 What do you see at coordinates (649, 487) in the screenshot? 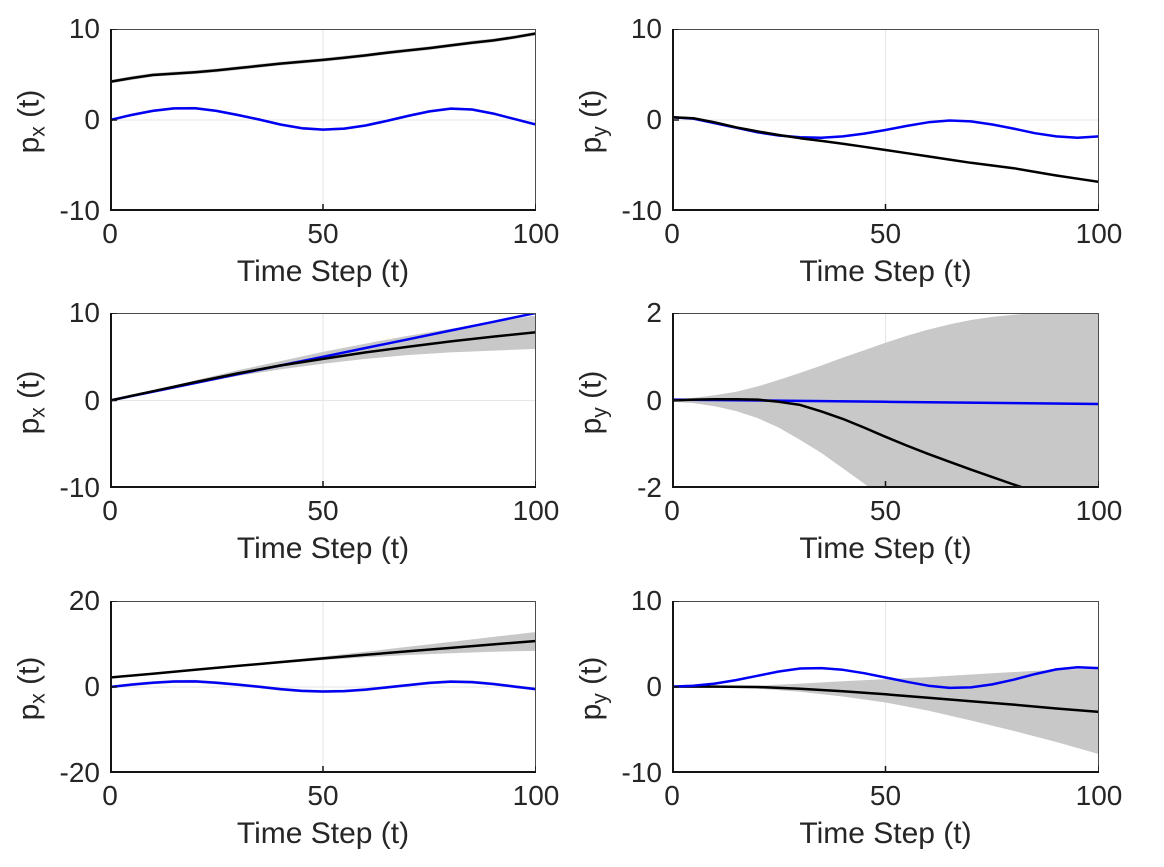
I see `y-tick-label: -2` at bounding box center [649, 487].